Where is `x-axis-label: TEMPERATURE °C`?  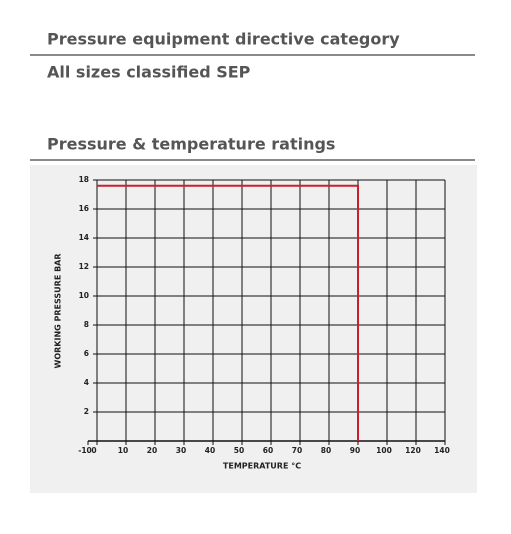 x-axis-label: TEMPERATURE °C is located at coordinates (262, 466).